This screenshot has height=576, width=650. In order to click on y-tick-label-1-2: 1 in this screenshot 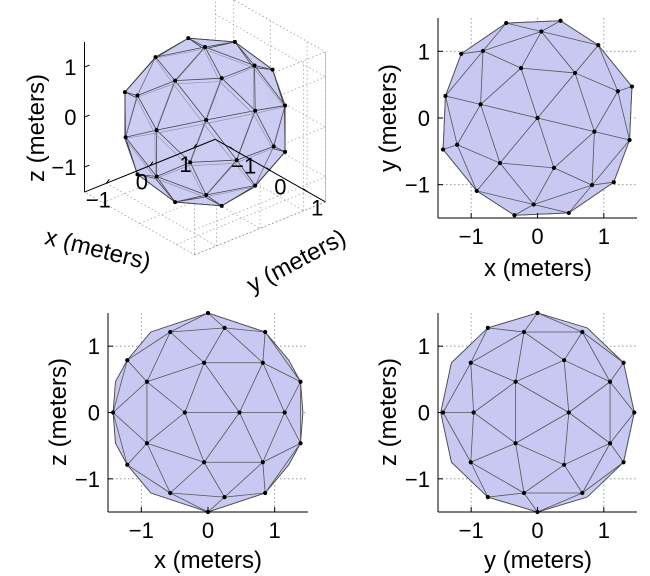, I will do `click(424, 51)`.